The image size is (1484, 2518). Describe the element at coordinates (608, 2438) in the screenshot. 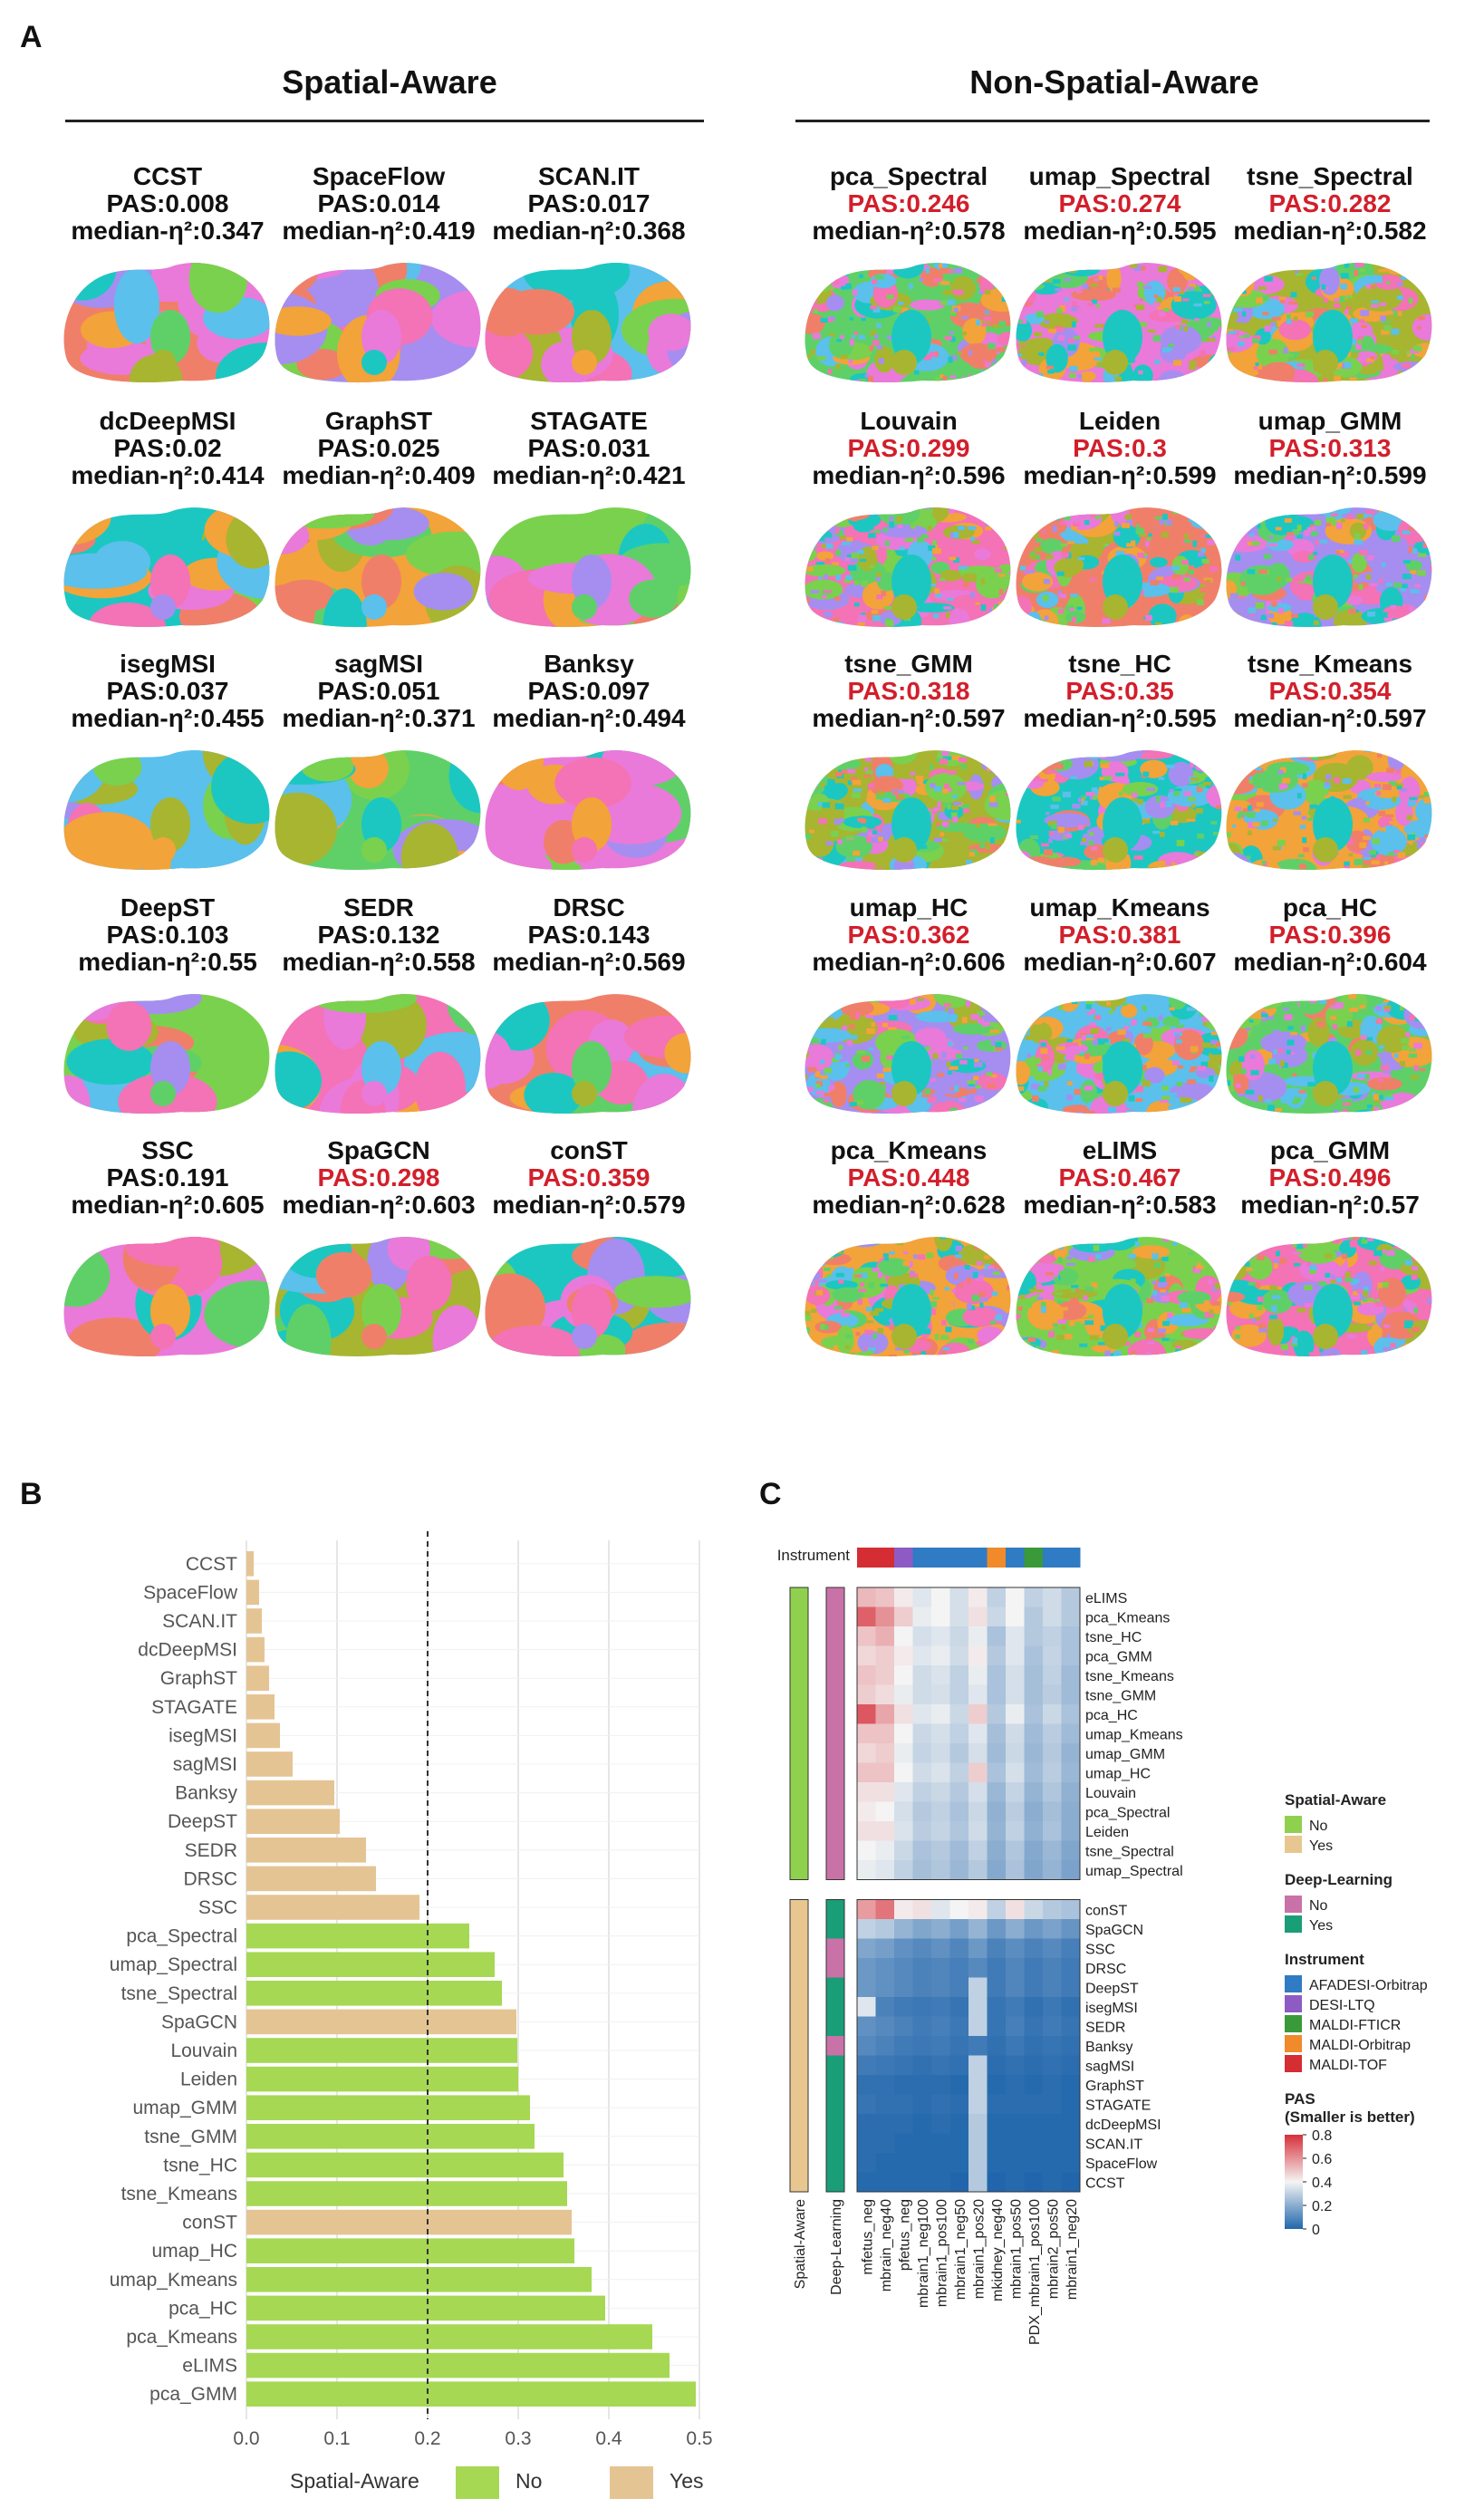

I see `x-tick-label: 0.4` at that location.